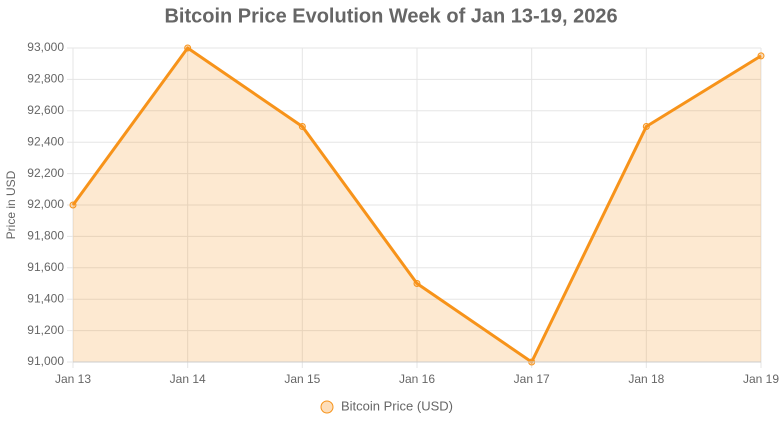  I want to click on x-tick-label: Jan 17, so click(532, 379).